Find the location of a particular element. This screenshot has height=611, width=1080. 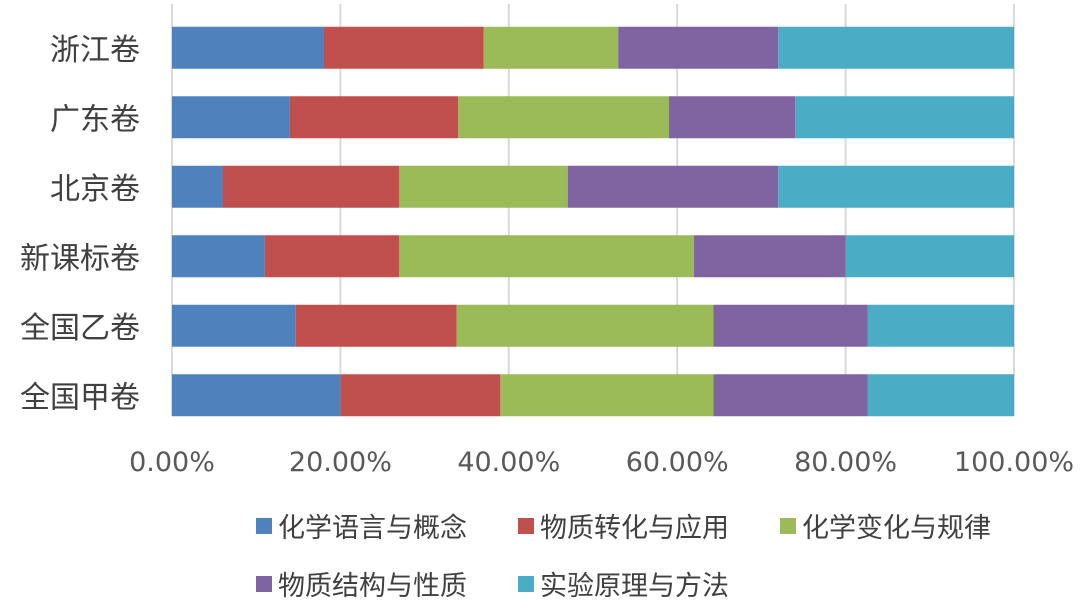

legend-item: 化学变化与规律 is located at coordinates (885, 528).